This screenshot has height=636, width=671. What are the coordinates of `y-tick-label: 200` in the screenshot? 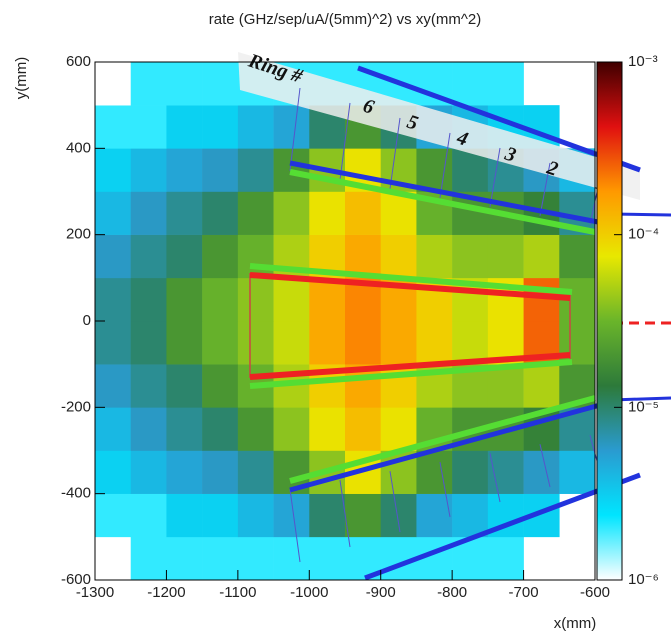 It's located at (78, 234).